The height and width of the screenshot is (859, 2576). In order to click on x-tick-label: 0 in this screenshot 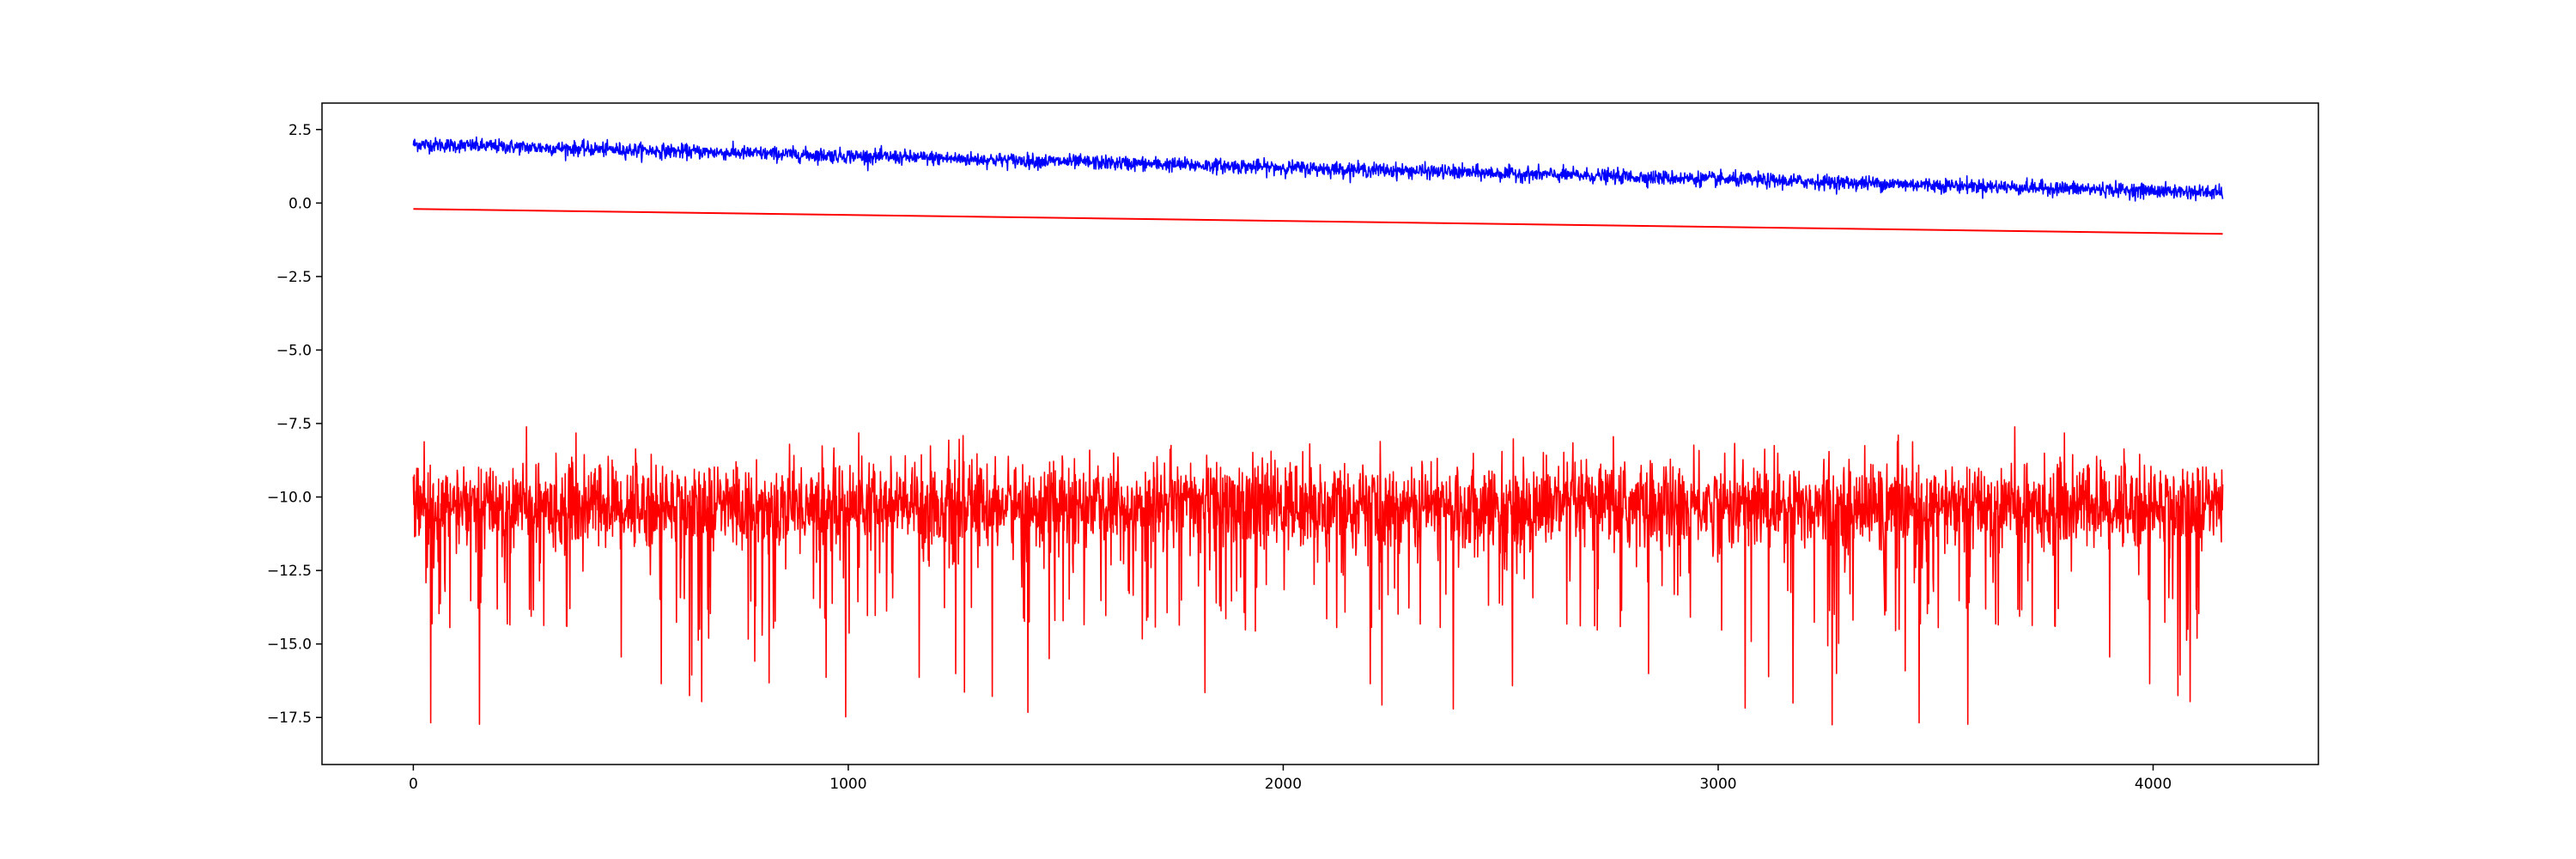, I will do `click(413, 784)`.